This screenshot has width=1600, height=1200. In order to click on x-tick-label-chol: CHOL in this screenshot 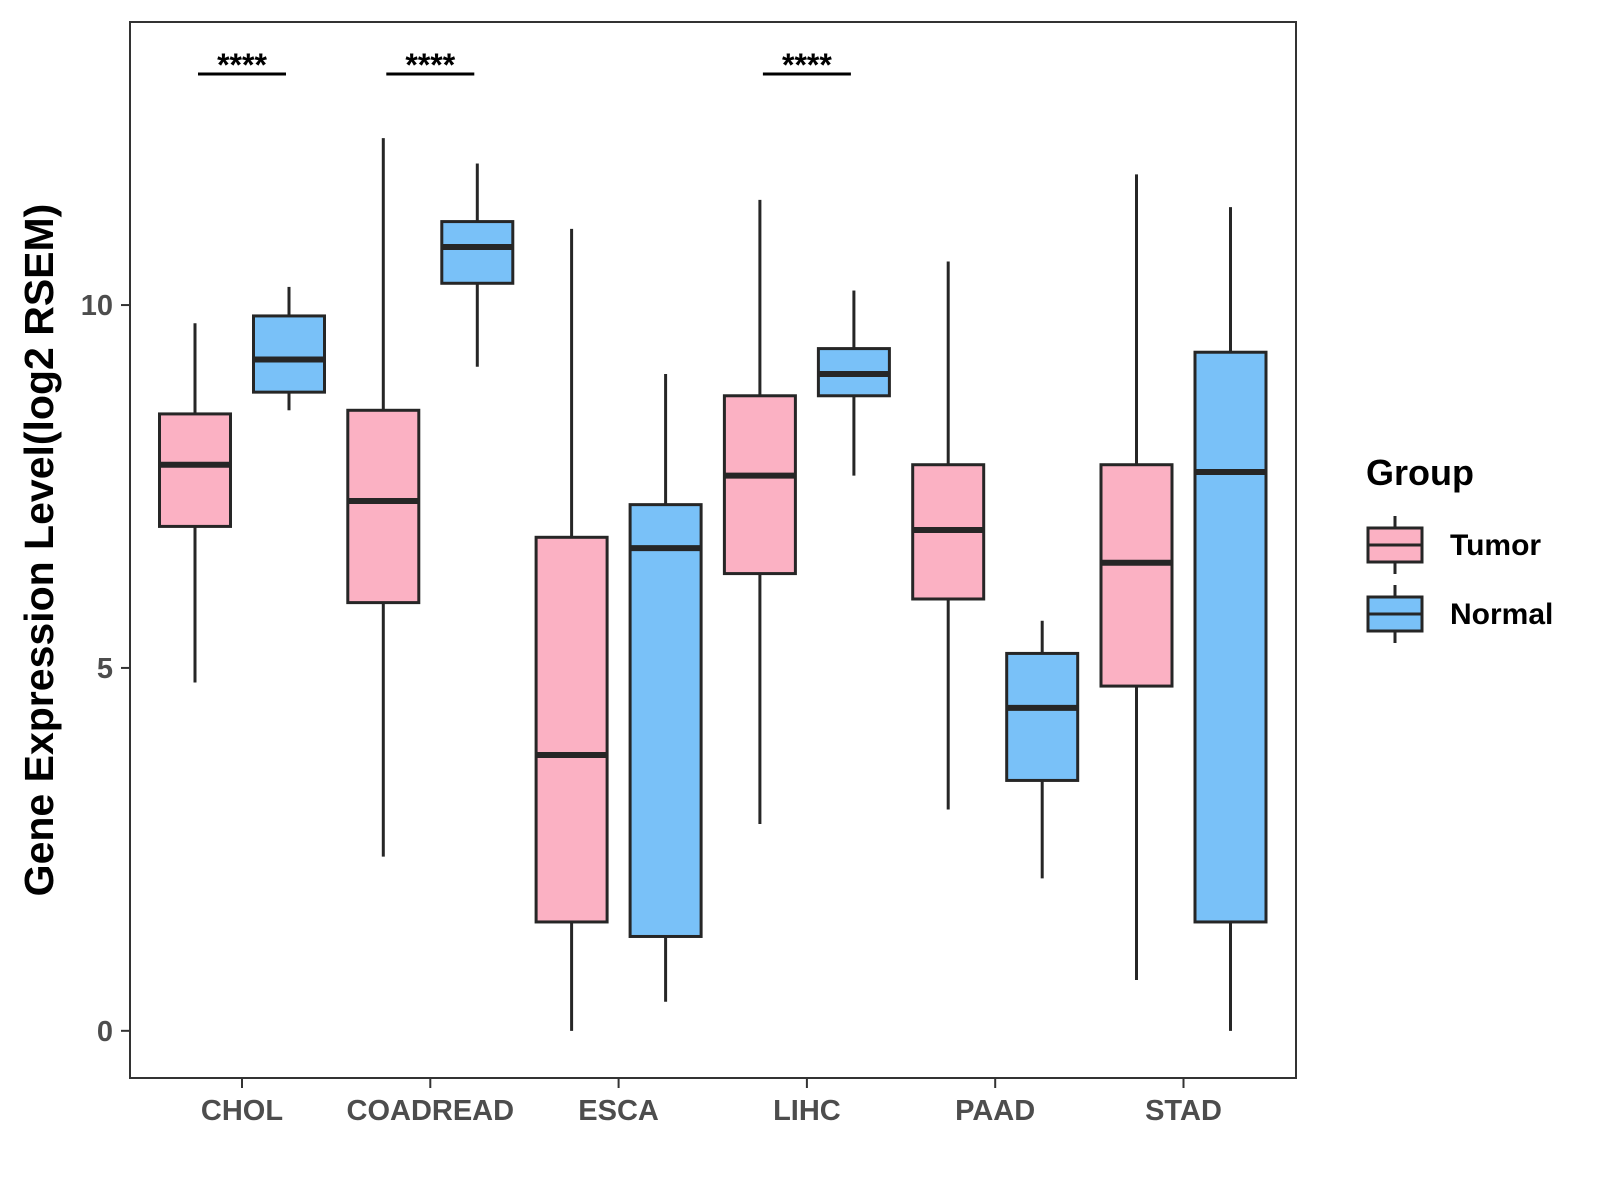, I will do `click(242, 1111)`.